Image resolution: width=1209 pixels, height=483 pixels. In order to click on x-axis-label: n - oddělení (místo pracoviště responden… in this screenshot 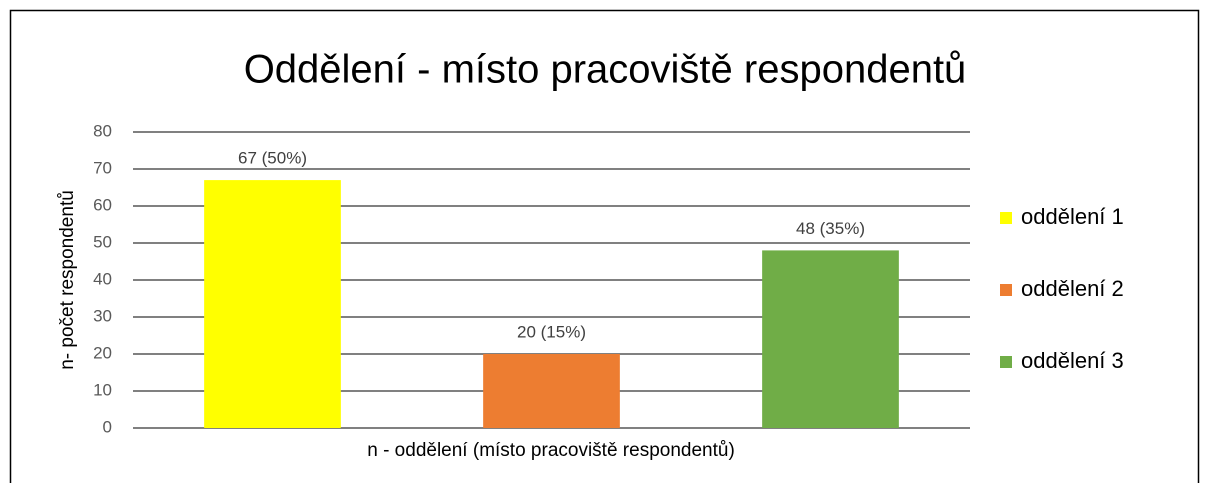, I will do `click(551, 450)`.